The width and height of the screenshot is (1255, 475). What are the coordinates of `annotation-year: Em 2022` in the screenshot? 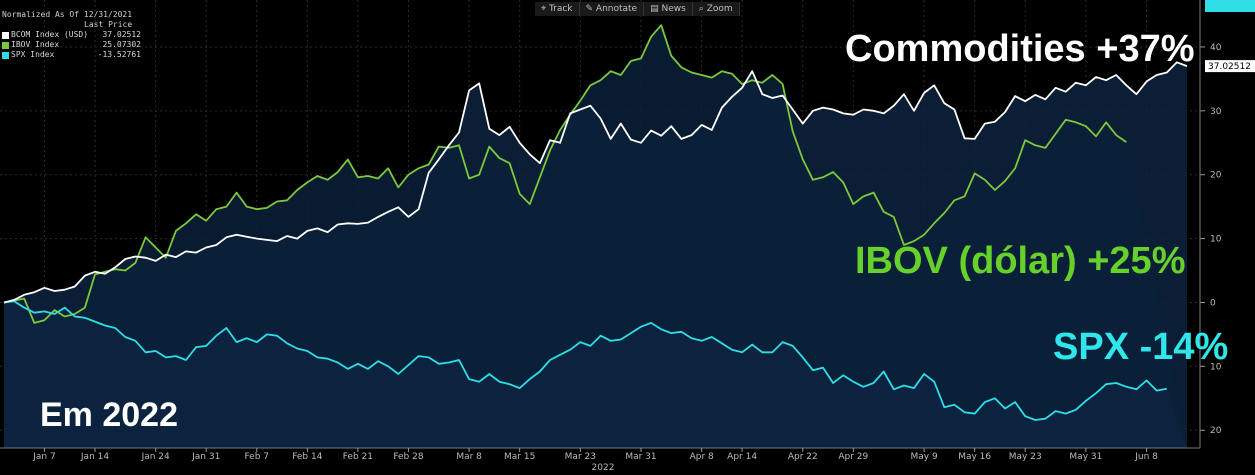 It's located at (109, 415).